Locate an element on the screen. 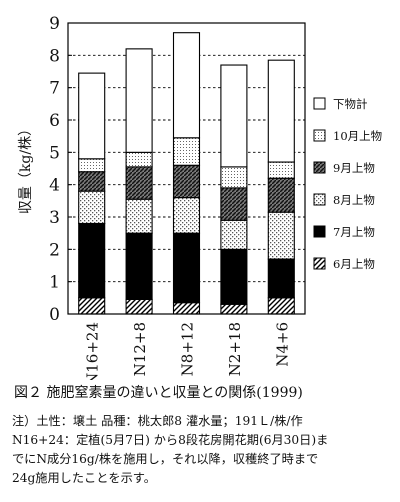 The width and height of the screenshot is (400, 502). y-tick-label: 5 is located at coordinates (54, 153).